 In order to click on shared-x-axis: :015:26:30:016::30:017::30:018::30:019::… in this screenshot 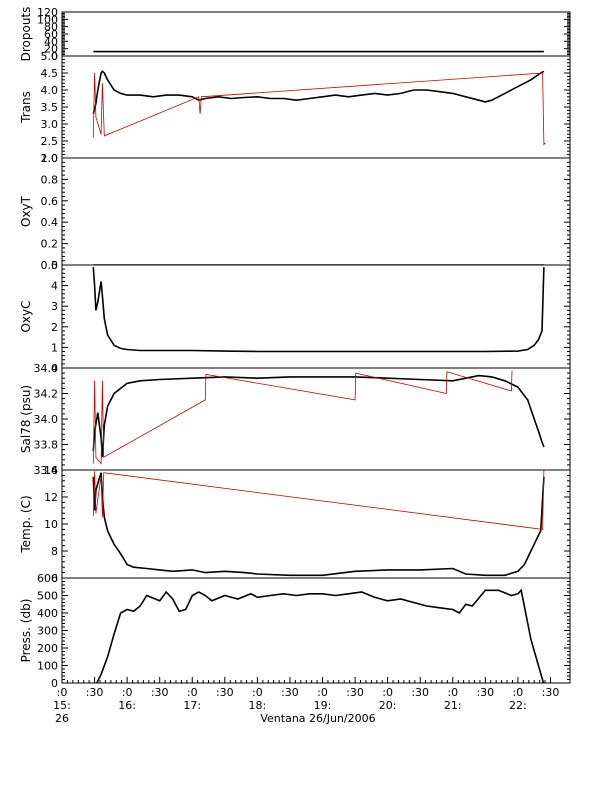, I will do `click(306, 701)`.